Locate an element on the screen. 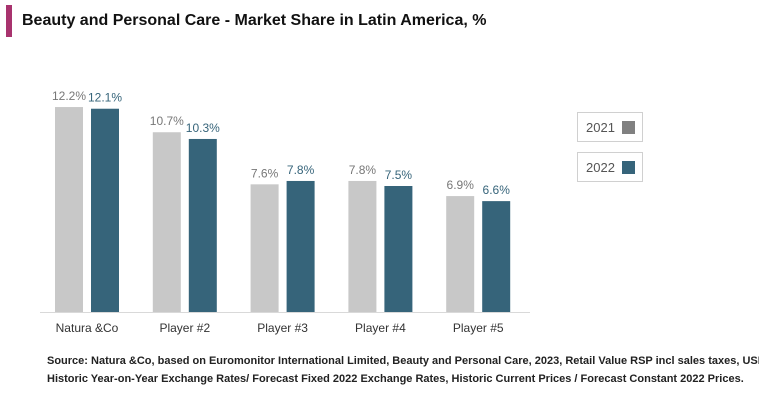  data-label: 6.9% is located at coordinates (461, 185).